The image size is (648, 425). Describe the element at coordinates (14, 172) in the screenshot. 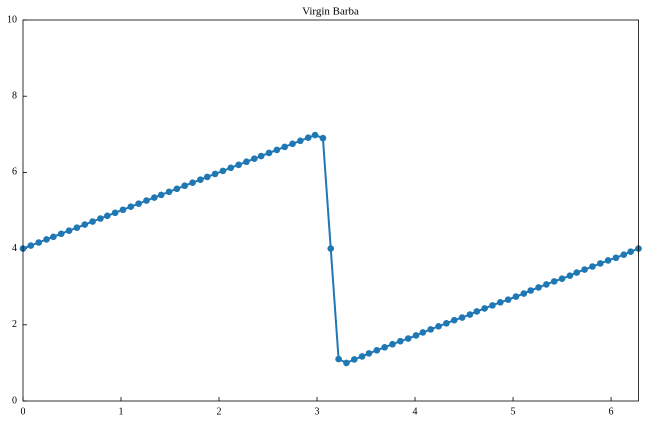

I see `y-tick-label: 6` at that location.